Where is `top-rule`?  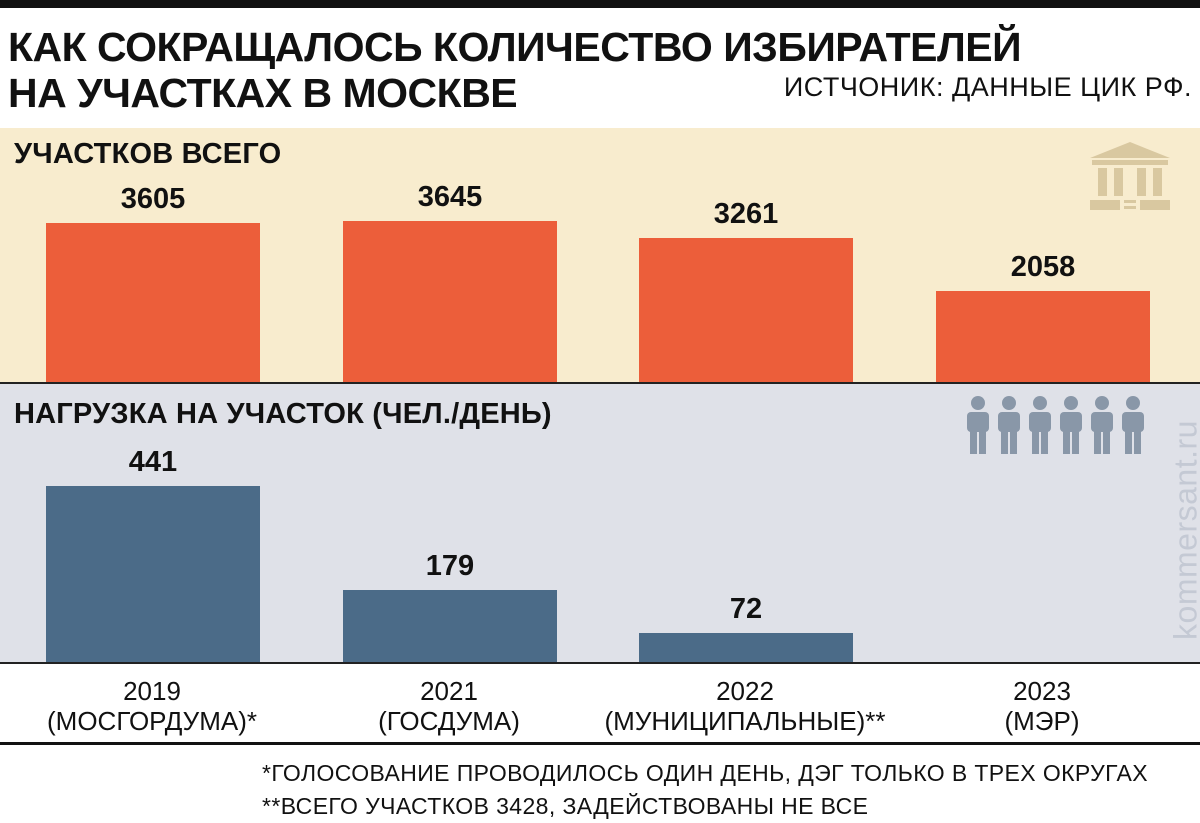 top-rule is located at coordinates (600, 4).